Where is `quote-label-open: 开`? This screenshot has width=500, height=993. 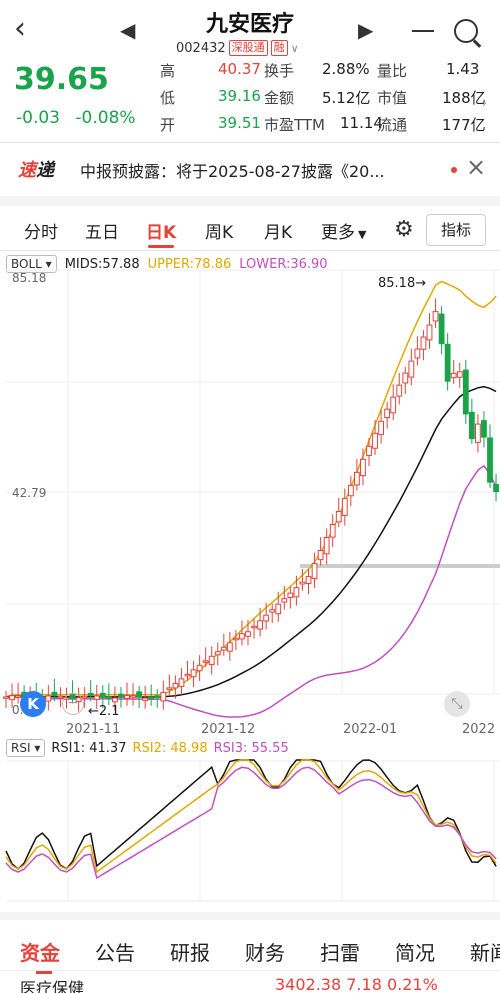
quote-label-open: 开 is located at coordinates (168, 125).